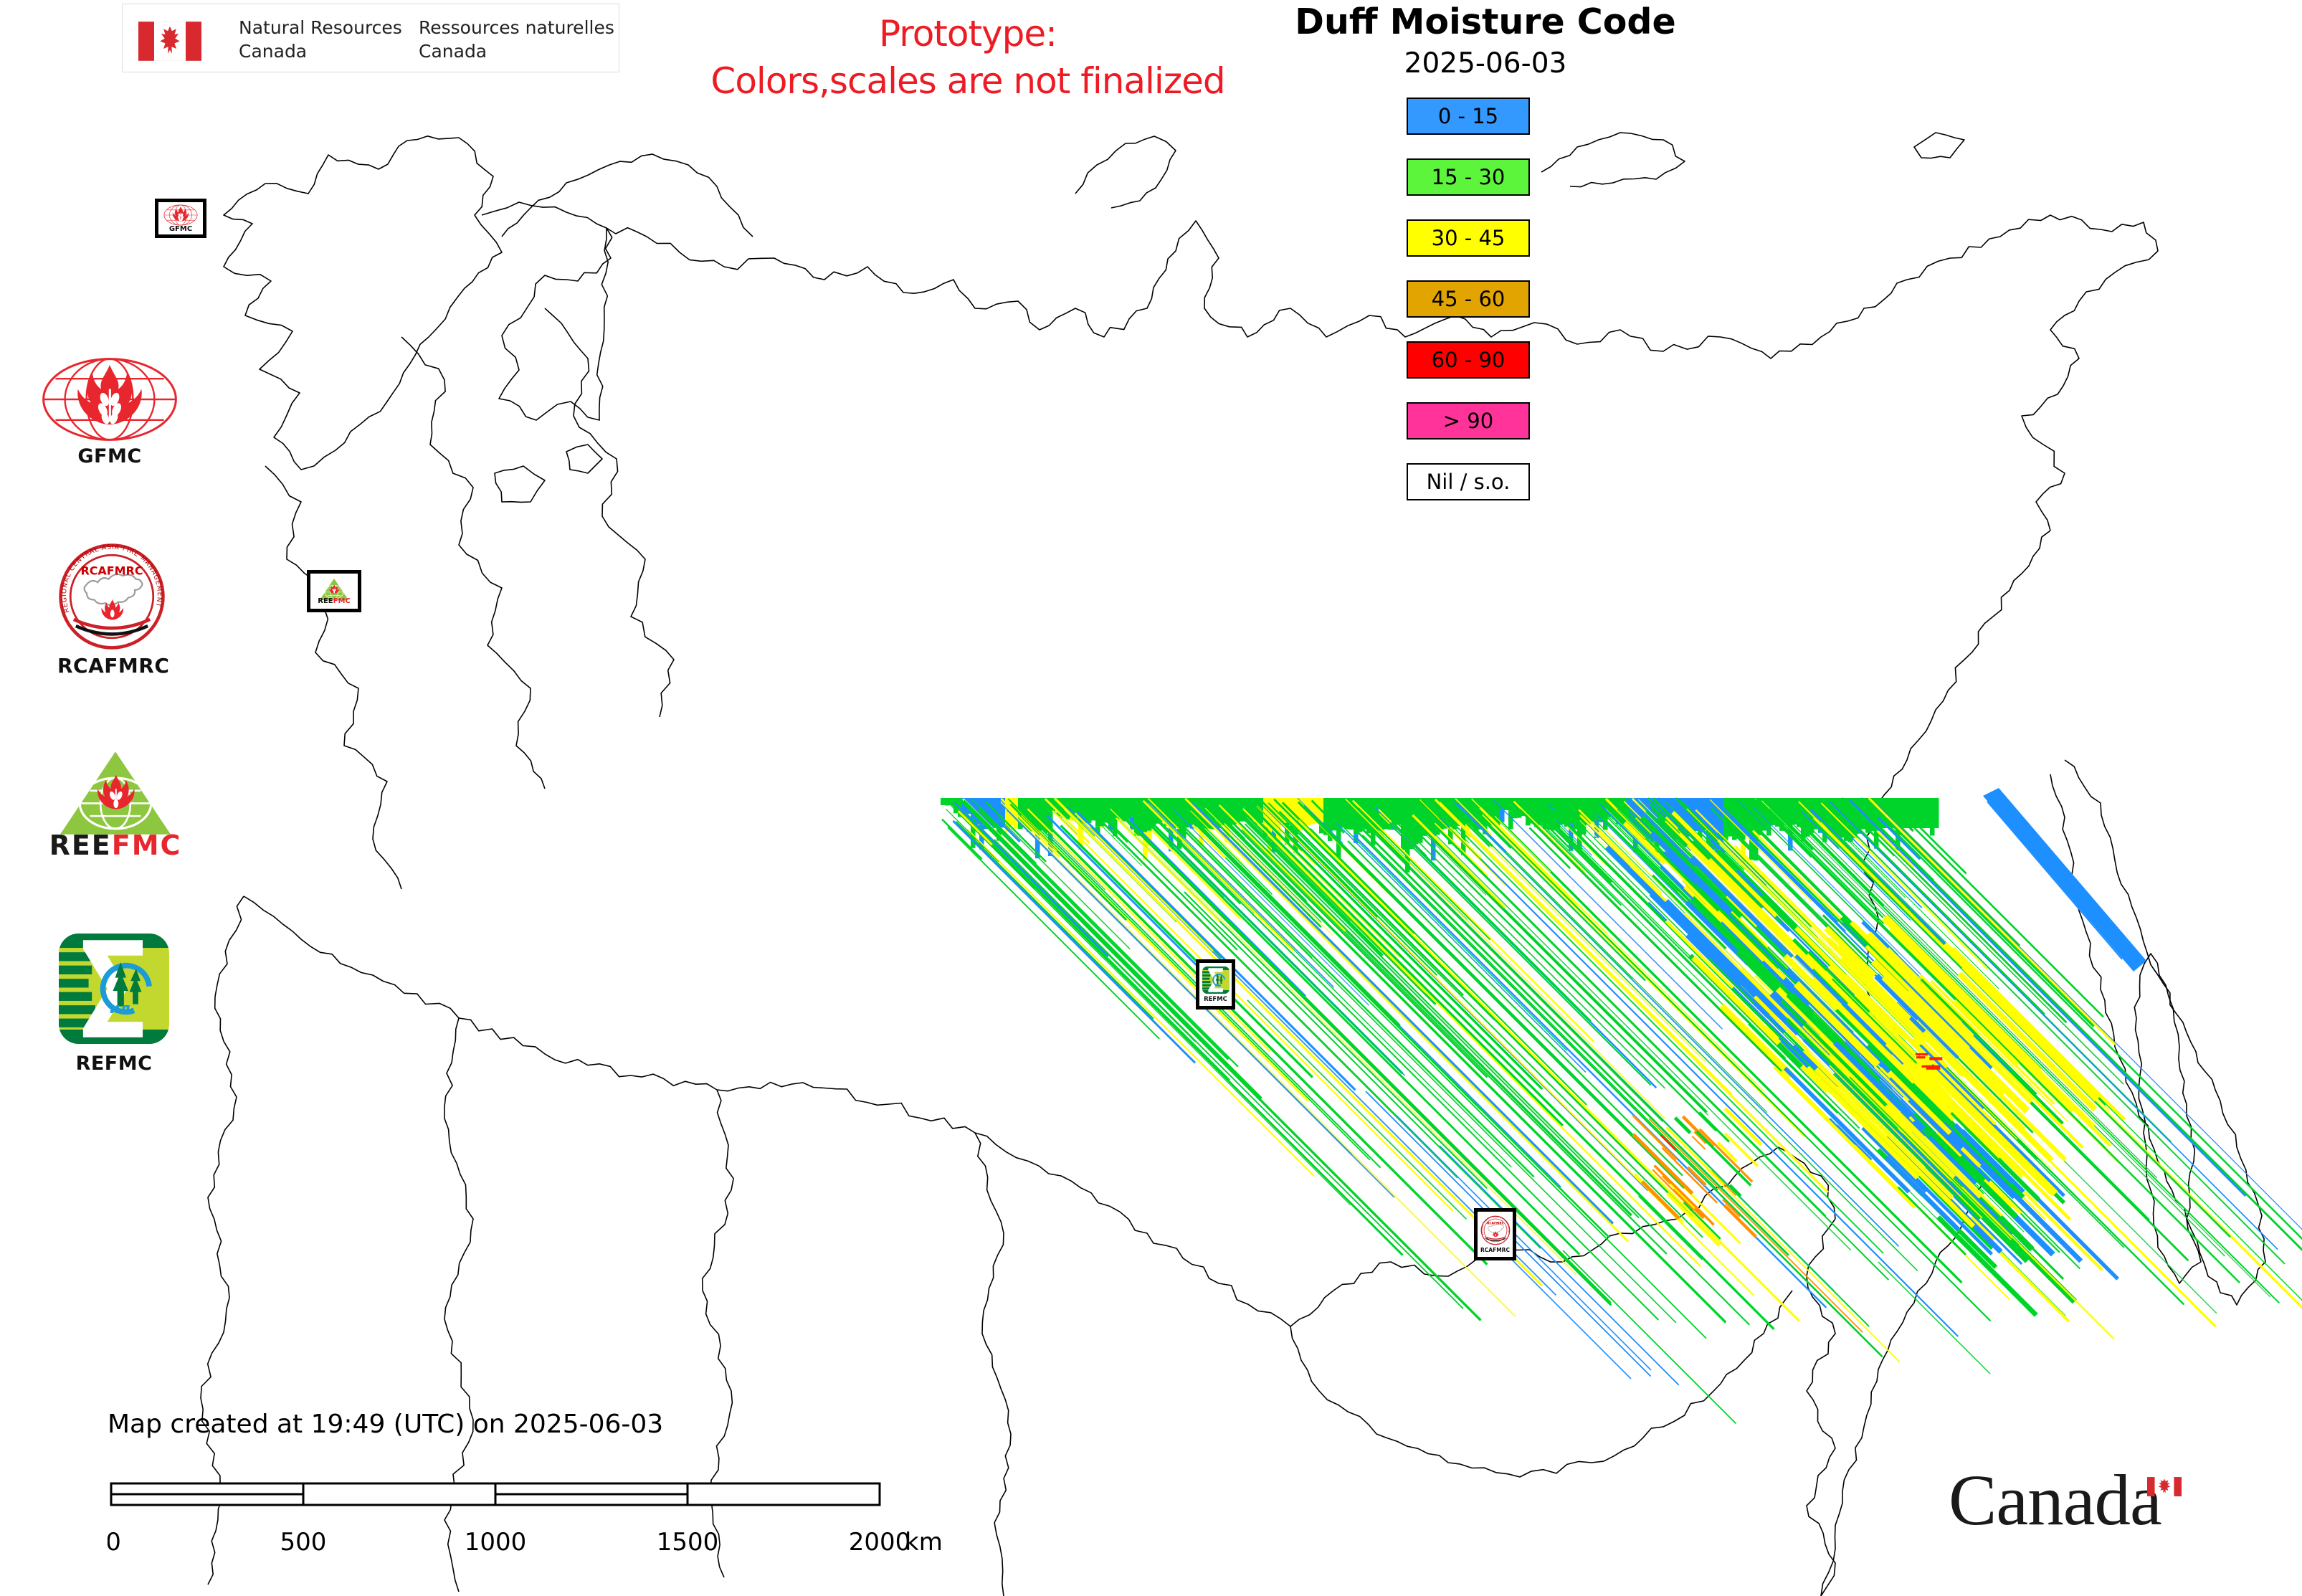 The width and height of the screenshot is (2302, 1596). I want to click on nrcan-fr-line1: Ressources naturelles, so click(516, 27).